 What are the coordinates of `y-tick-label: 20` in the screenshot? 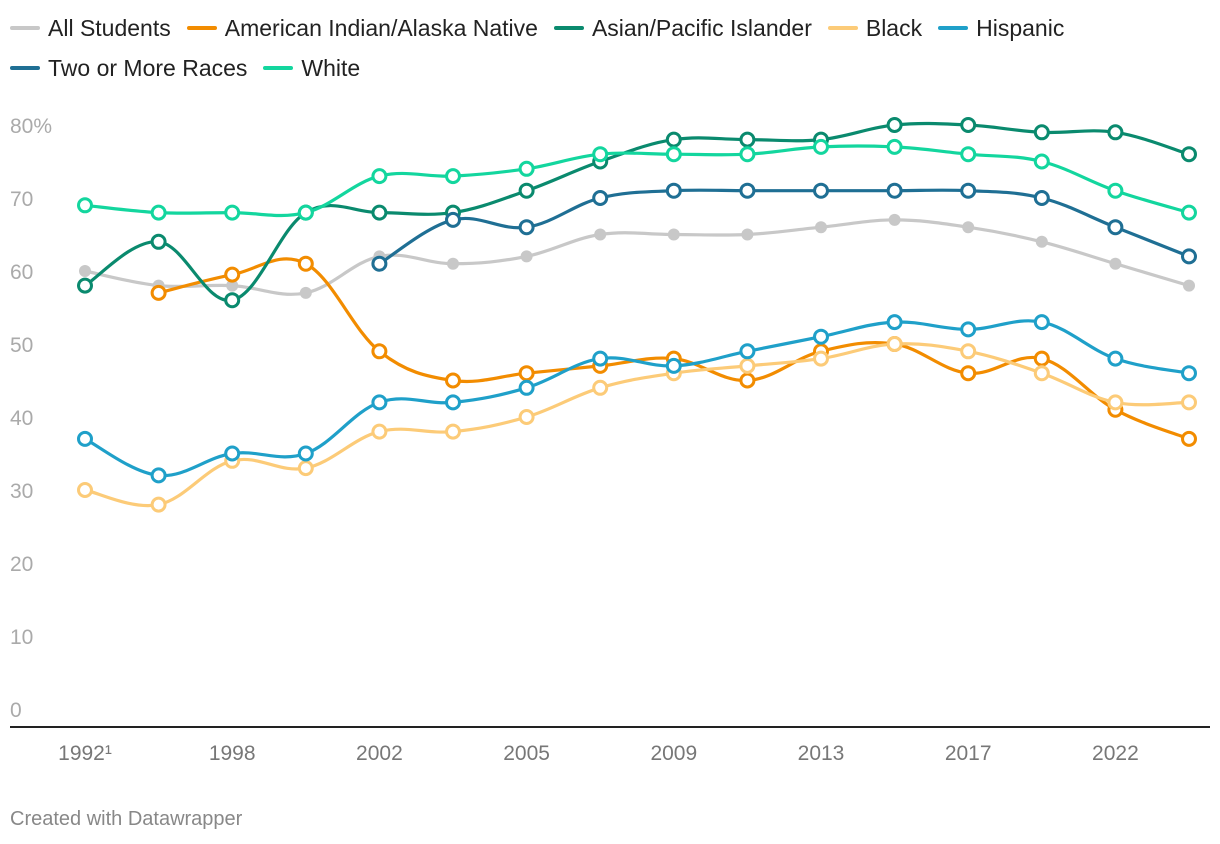 It's located at (21, 564).